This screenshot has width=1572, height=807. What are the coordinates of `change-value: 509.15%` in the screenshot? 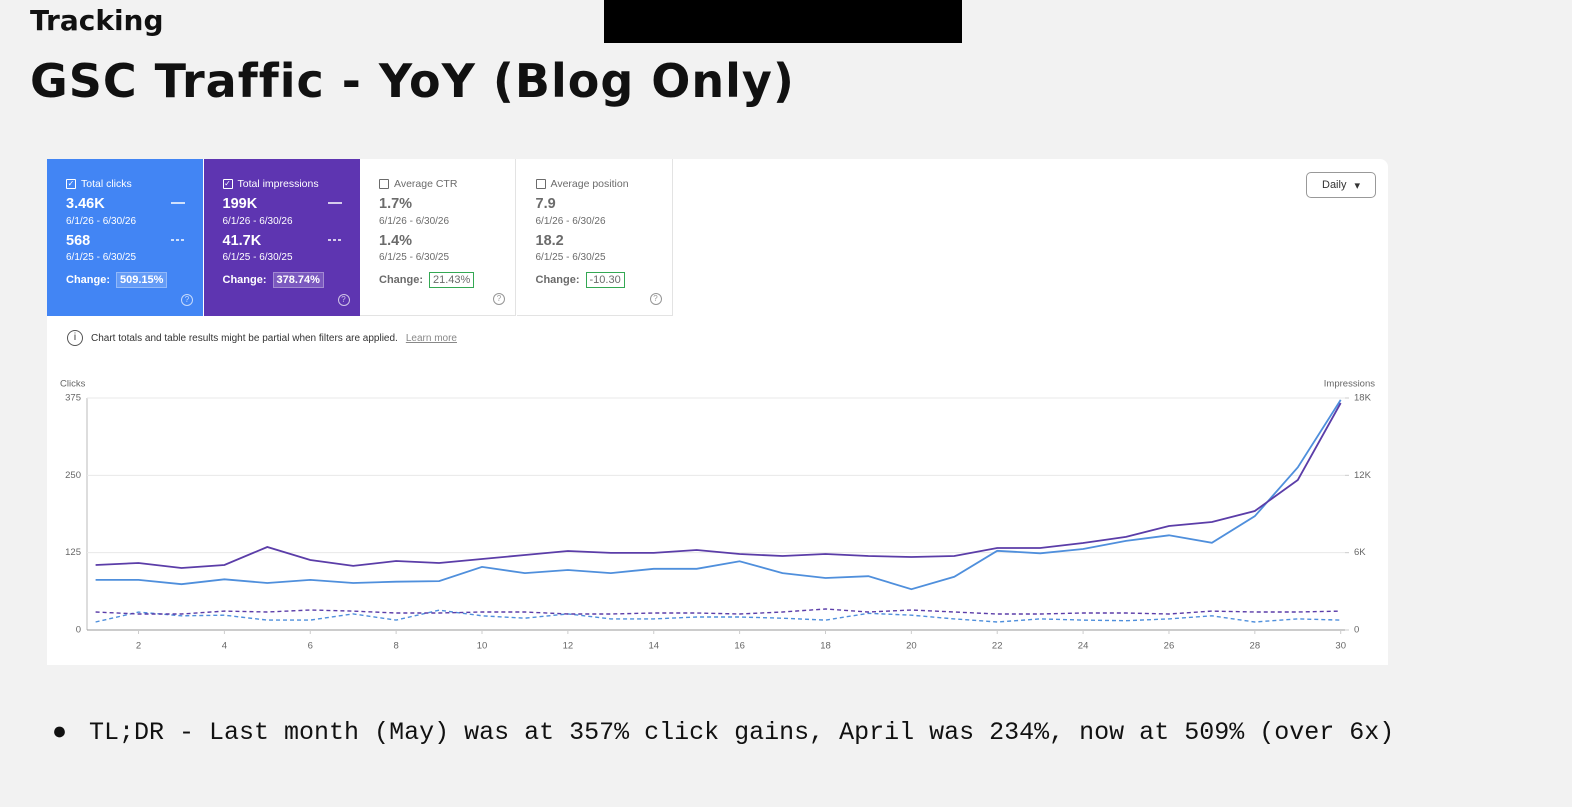 It's located at (142, 280).